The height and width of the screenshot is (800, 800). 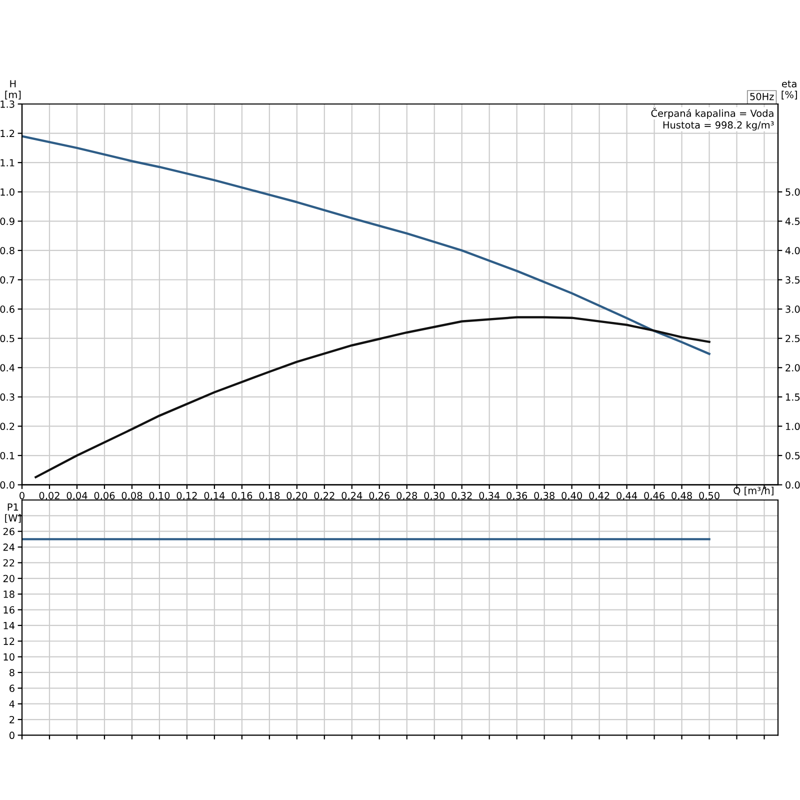 I want to click on y-tick-label: 0.4, so click(x=7, y=368).